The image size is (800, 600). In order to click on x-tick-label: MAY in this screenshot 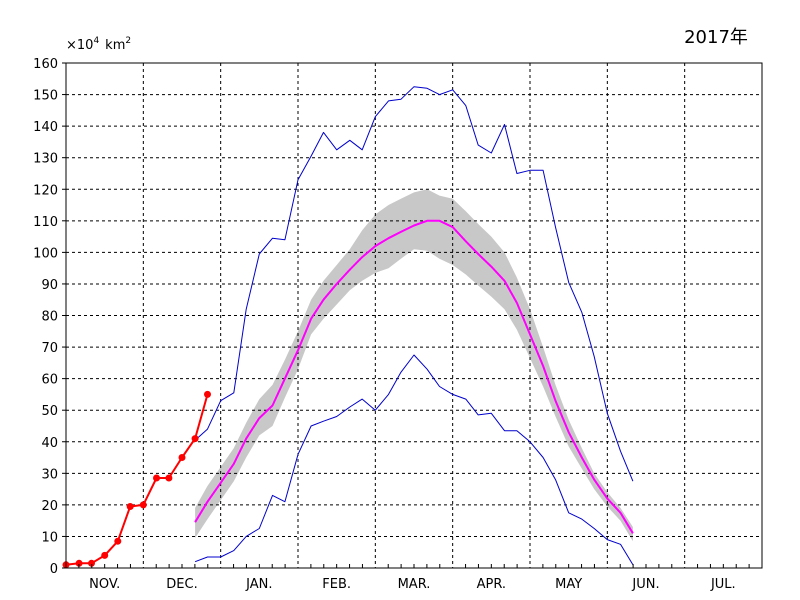, I will do `click(568, 584)`.